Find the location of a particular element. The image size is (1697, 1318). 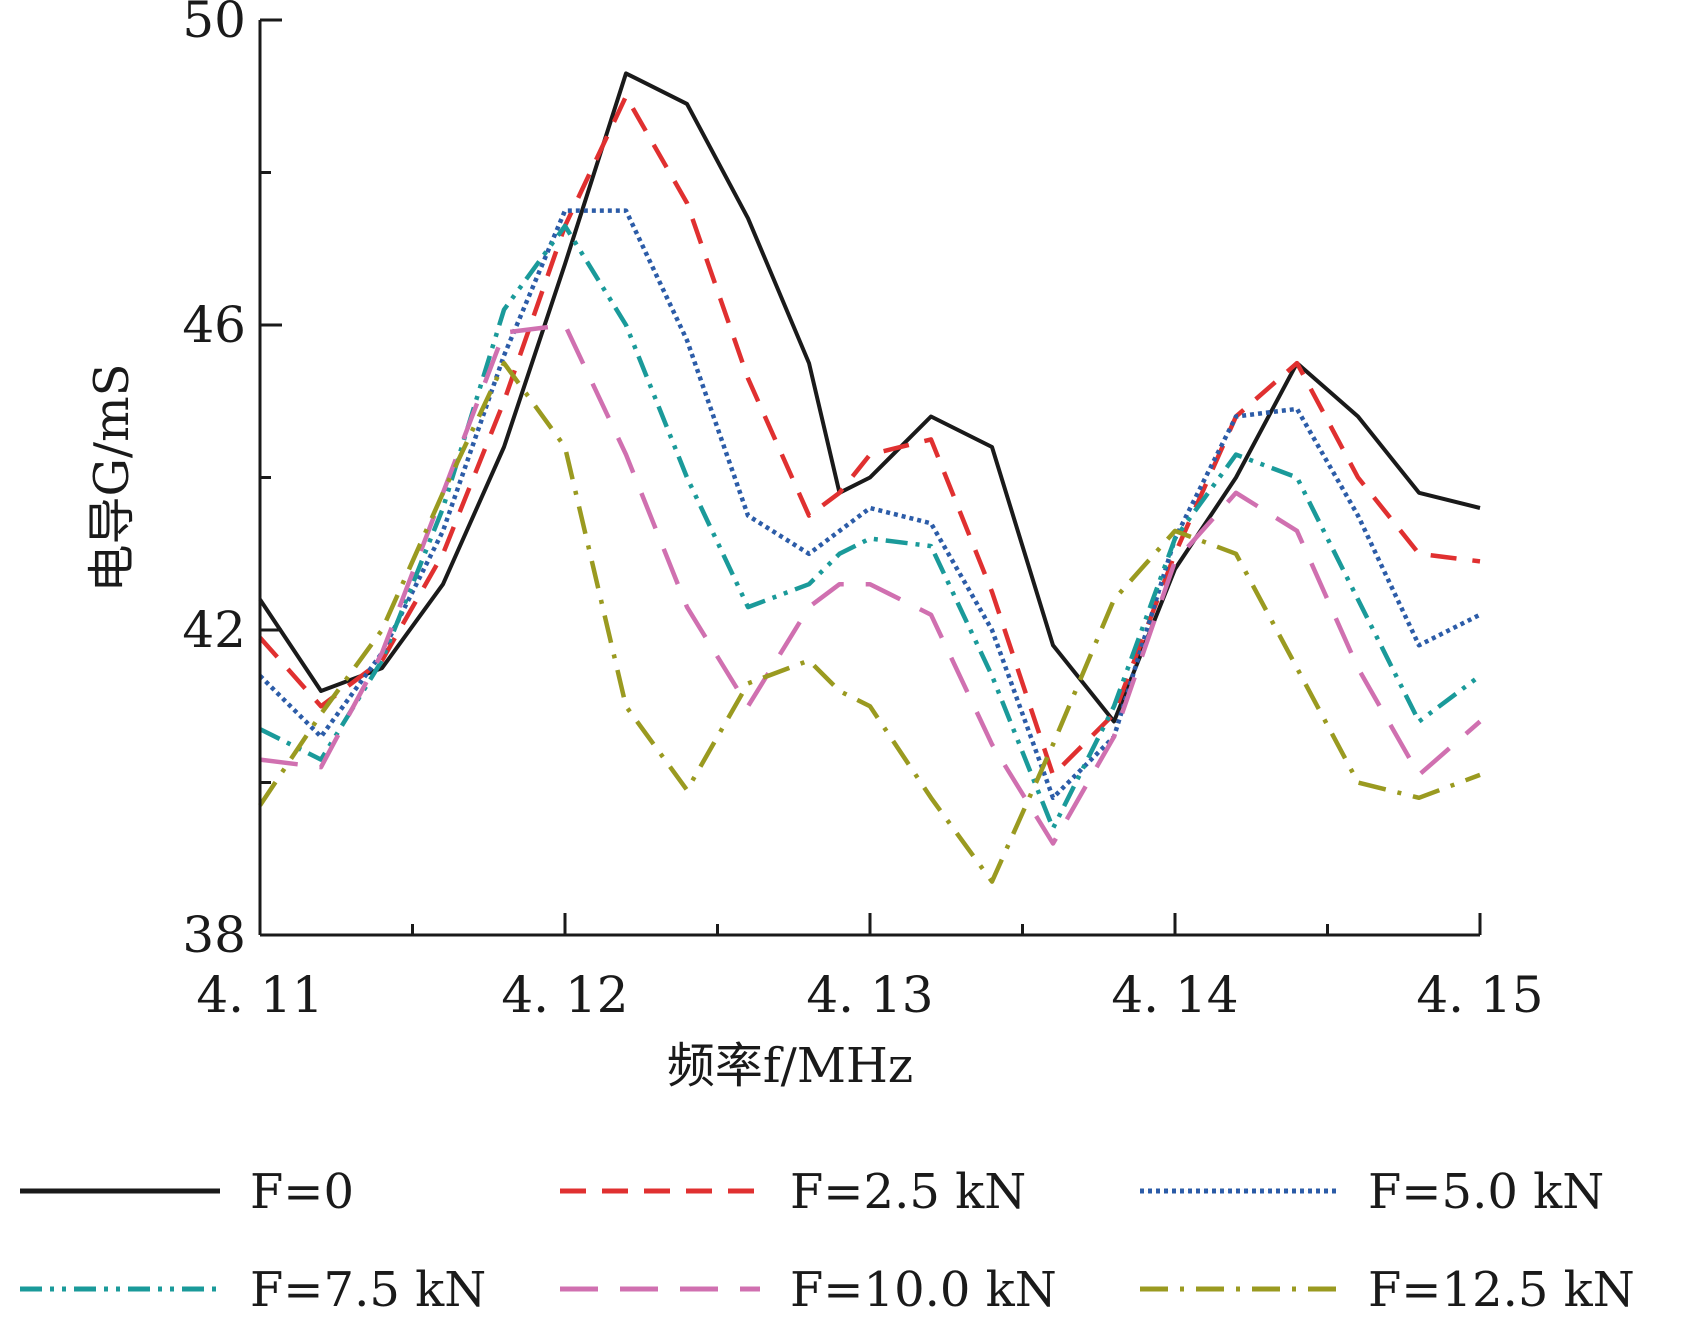

legend-label-2: F=2.5 kN is located at coordinates (908, 1192).